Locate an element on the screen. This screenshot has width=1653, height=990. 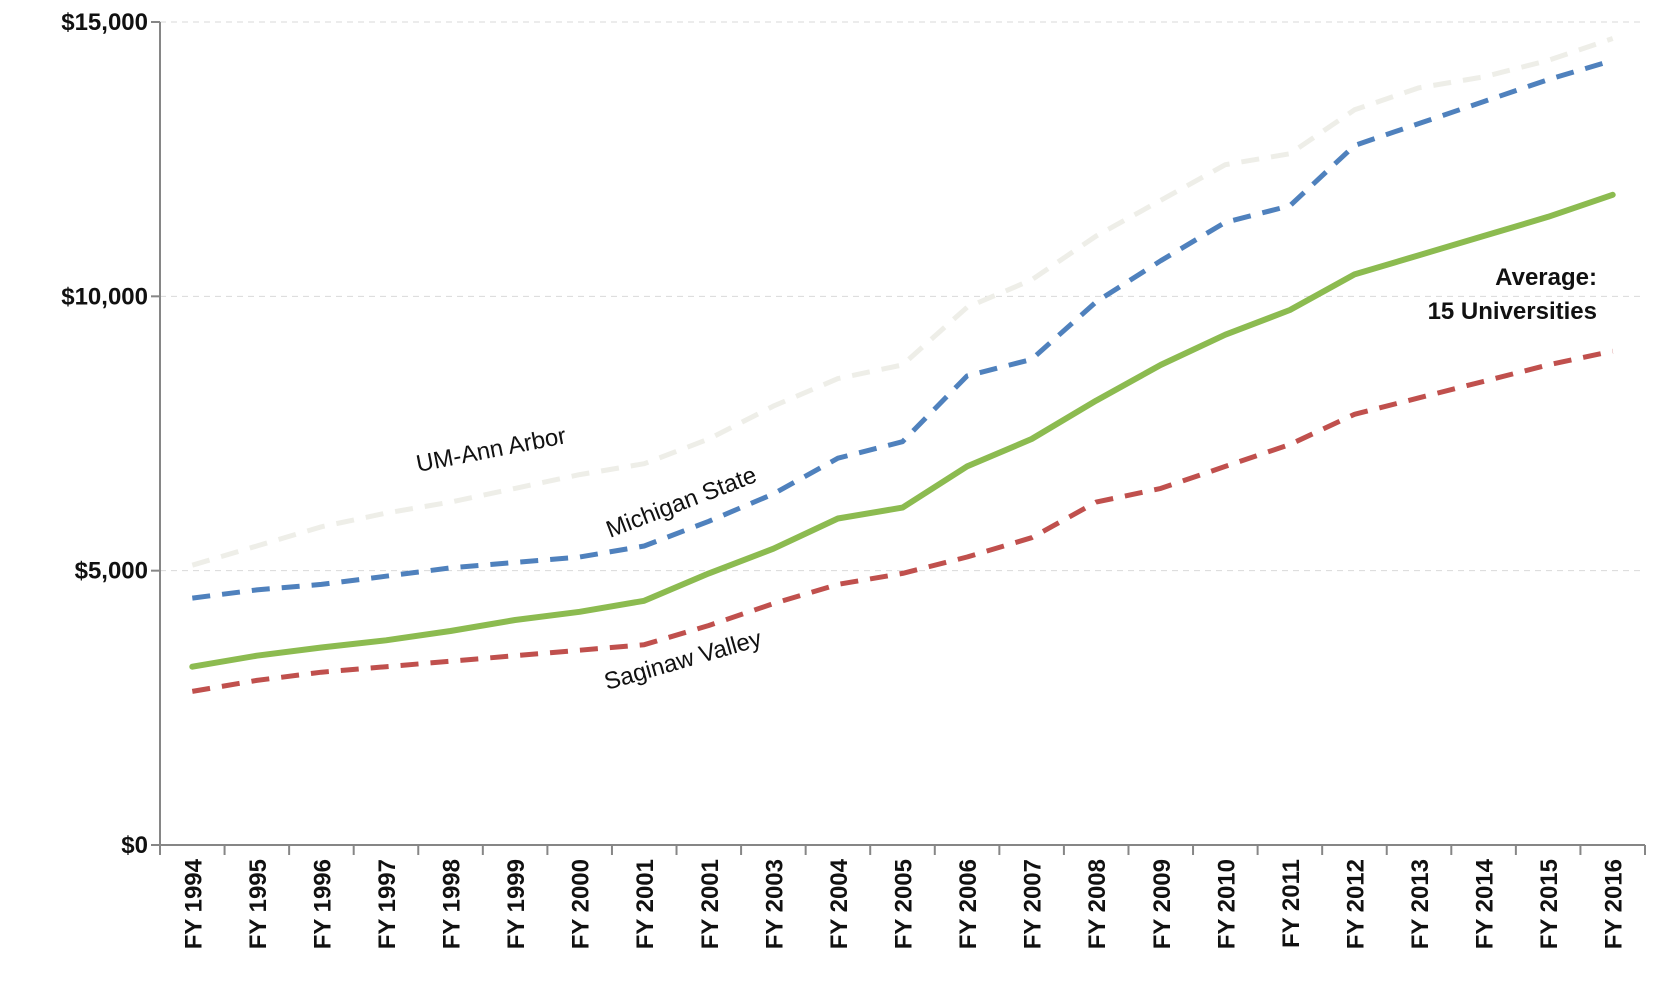
x-tick-label: FY 2010 is located at coordinates (1226, 904).